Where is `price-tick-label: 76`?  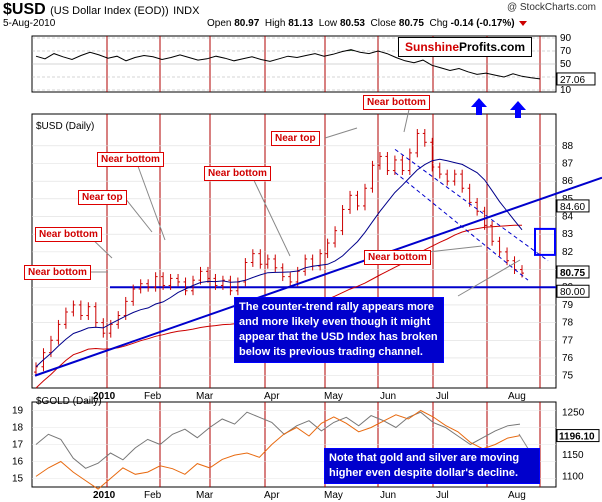
price-tick-label: 76 is located at coordinates (568, 358).